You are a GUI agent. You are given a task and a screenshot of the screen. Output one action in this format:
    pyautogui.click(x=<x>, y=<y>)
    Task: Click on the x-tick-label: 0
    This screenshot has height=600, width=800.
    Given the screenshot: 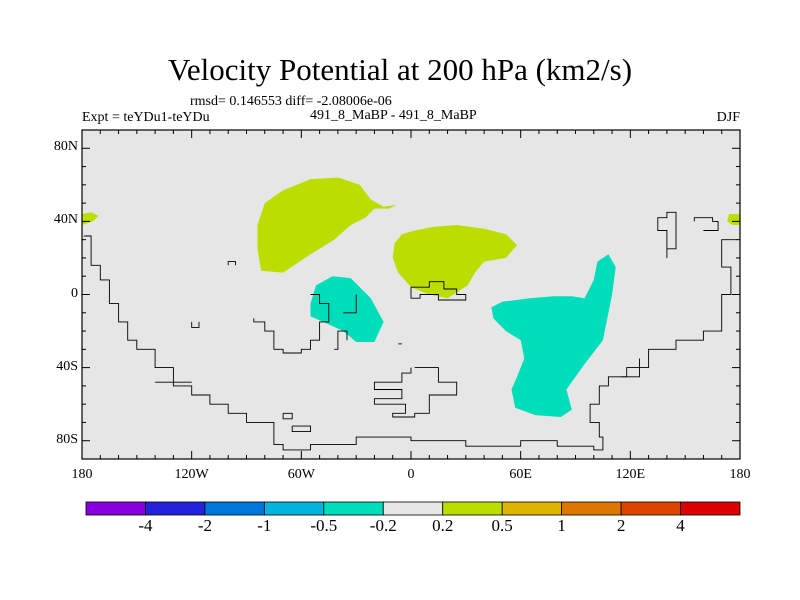 What is the action you would take?
    pyautogui.click(x=411, y=474)
    